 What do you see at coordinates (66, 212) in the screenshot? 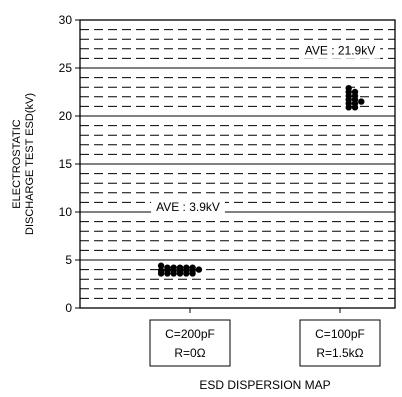
I see `y-tick-label: 10` at bounding box center [66, 212].